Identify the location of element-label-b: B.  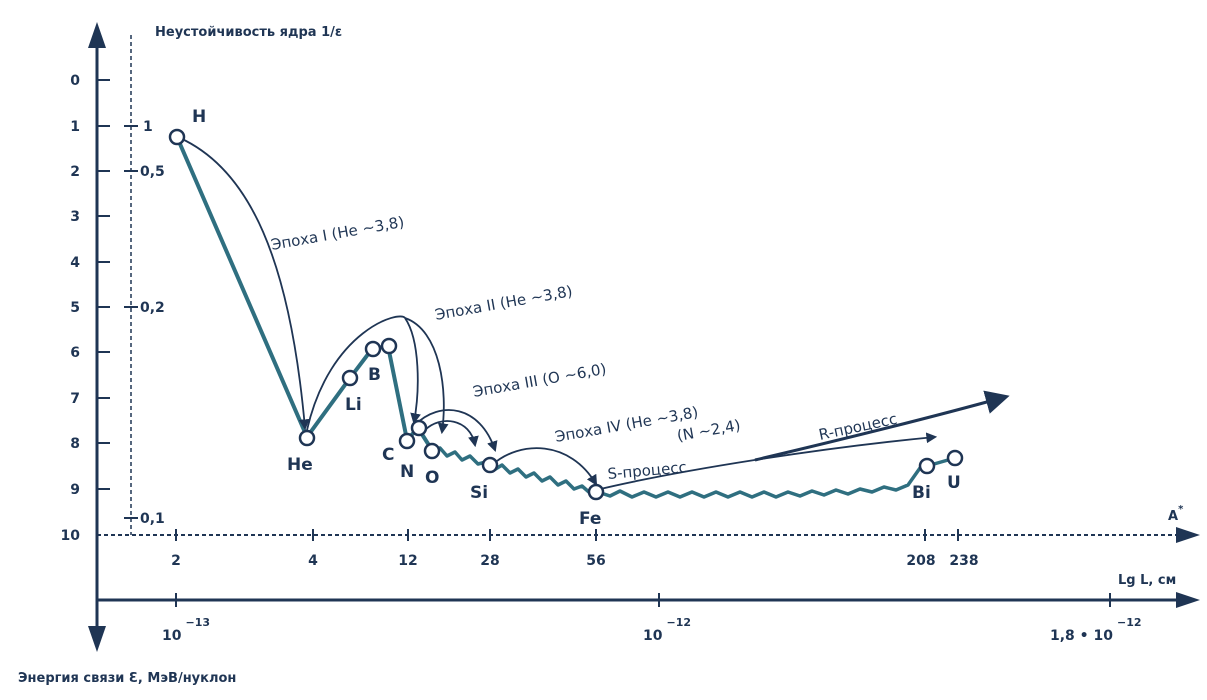
(374, 375).